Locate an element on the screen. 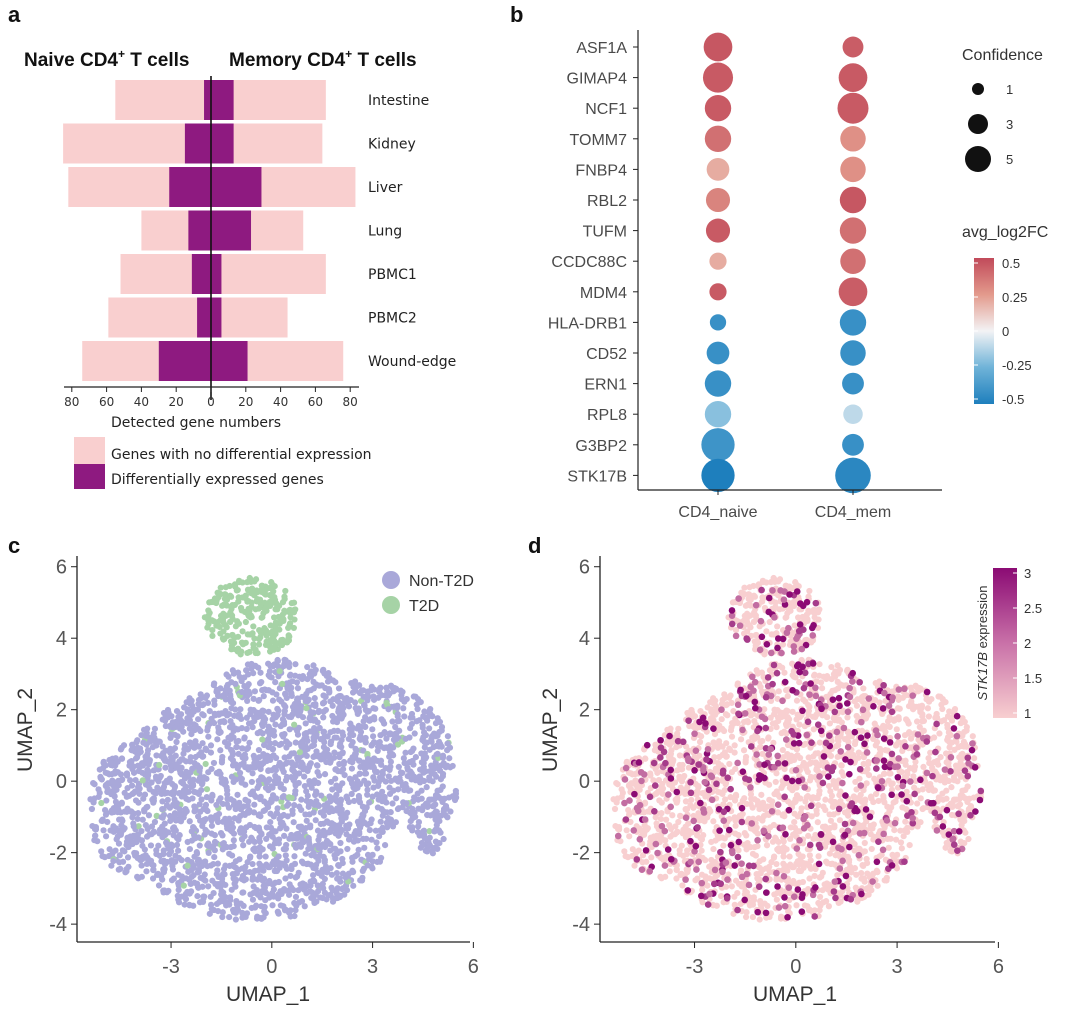 The height and width of the screenshot is (1026, 1080). gene-label-tufm: TUFM is located at coordinates (605, 232).